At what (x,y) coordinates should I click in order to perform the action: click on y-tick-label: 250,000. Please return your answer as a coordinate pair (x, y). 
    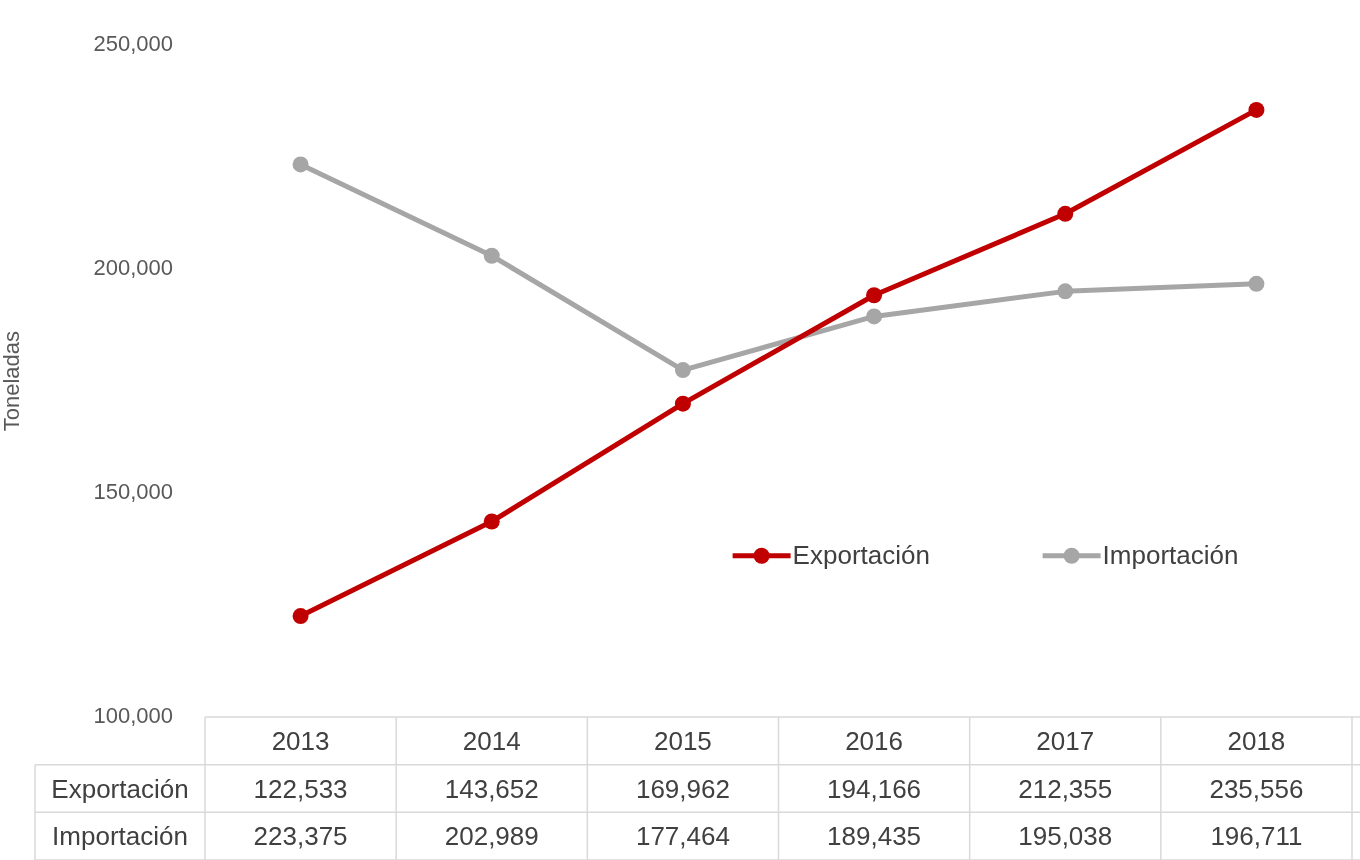
    Looking at the image, I should click on (133, 44).